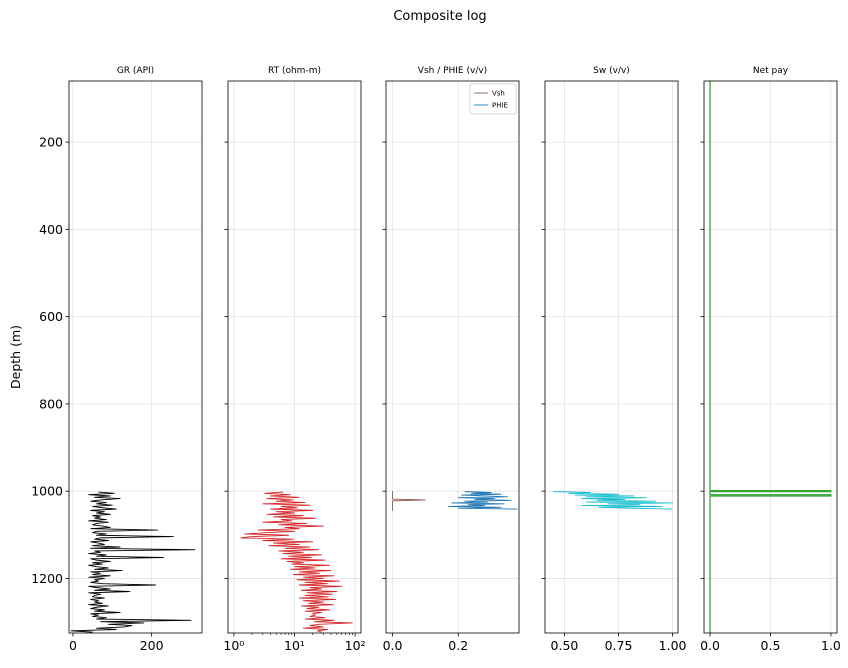  Describe the element at coordinates (51, 316) in the screenshot. I see `y-tick-label: 600` at that location.